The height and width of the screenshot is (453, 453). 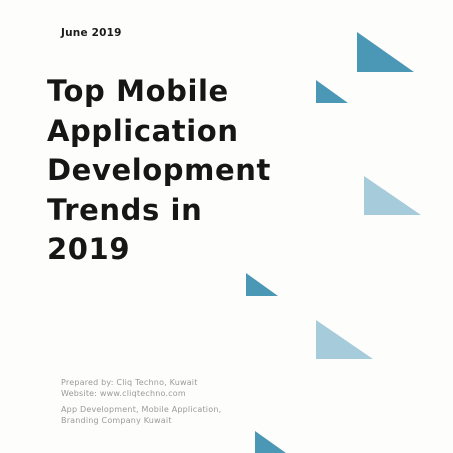 I want to click on website-text: Website: www.cliqtechno.com, so click(x=123, y=393).